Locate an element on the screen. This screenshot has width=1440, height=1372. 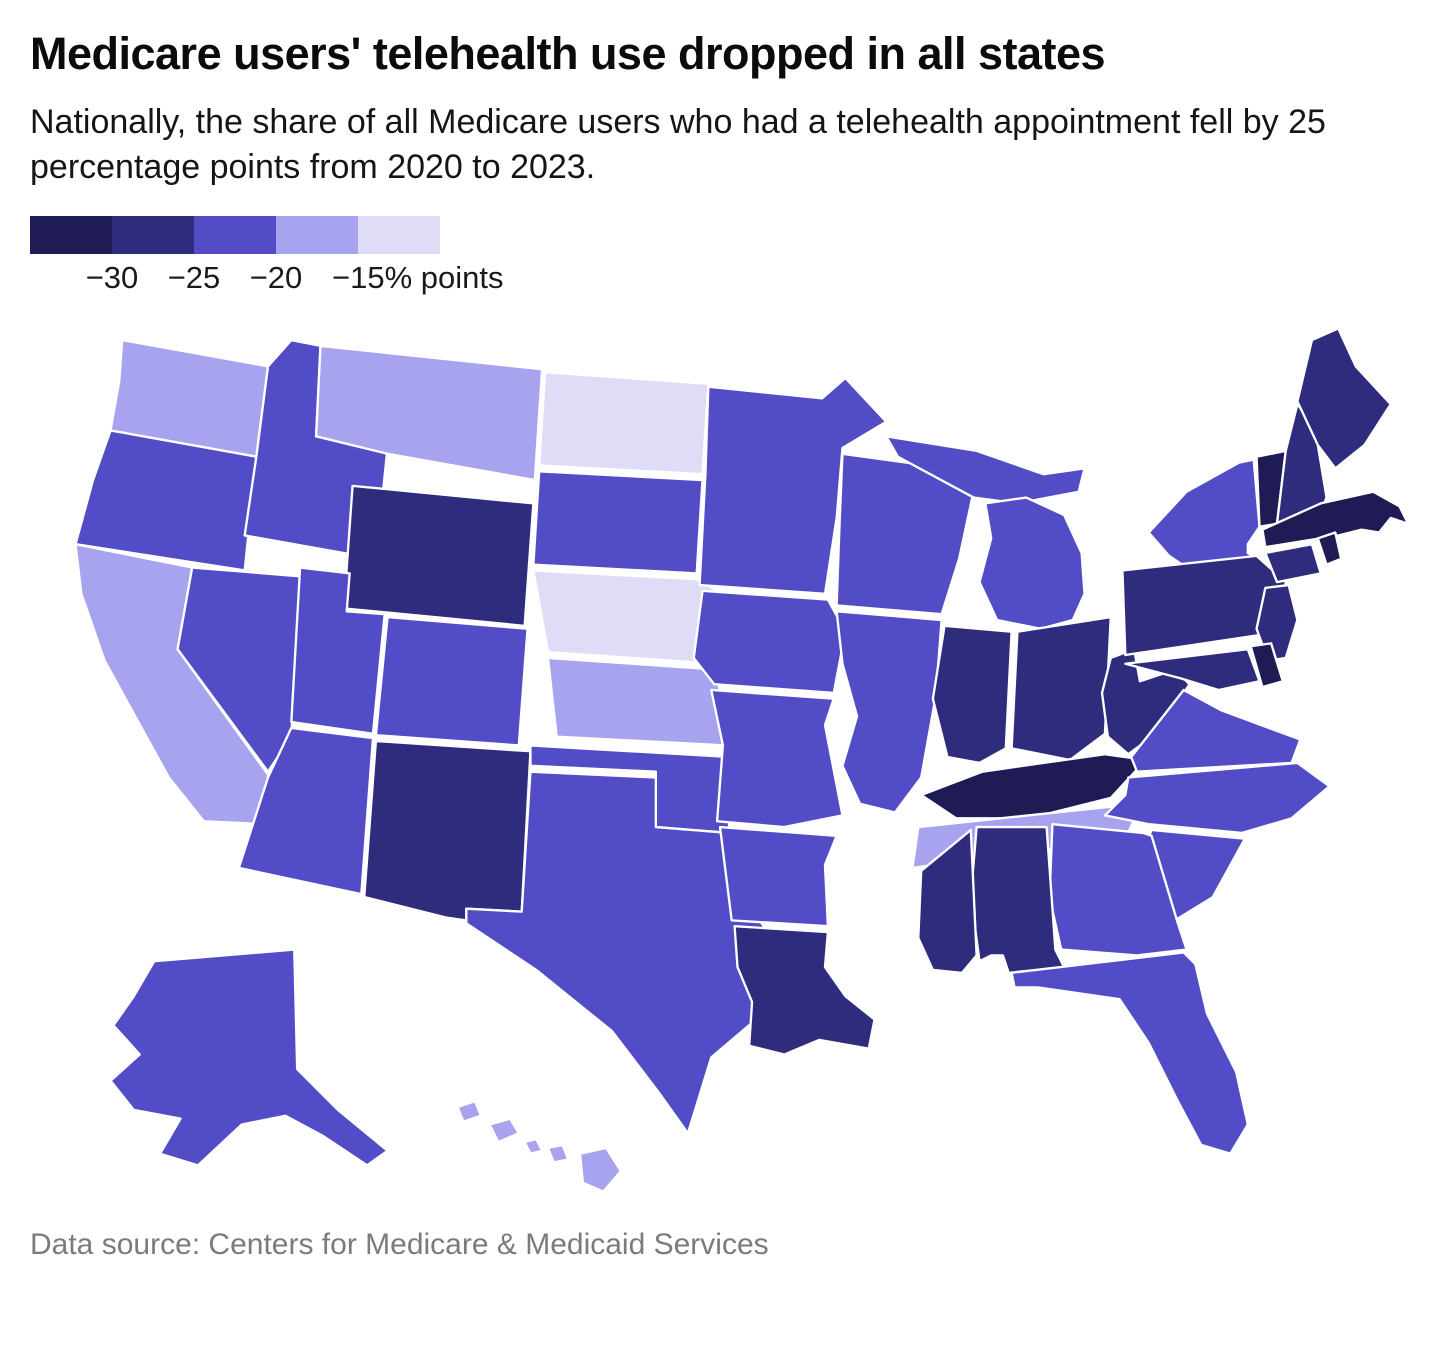
state-va is located at coordinates (1216, 730).